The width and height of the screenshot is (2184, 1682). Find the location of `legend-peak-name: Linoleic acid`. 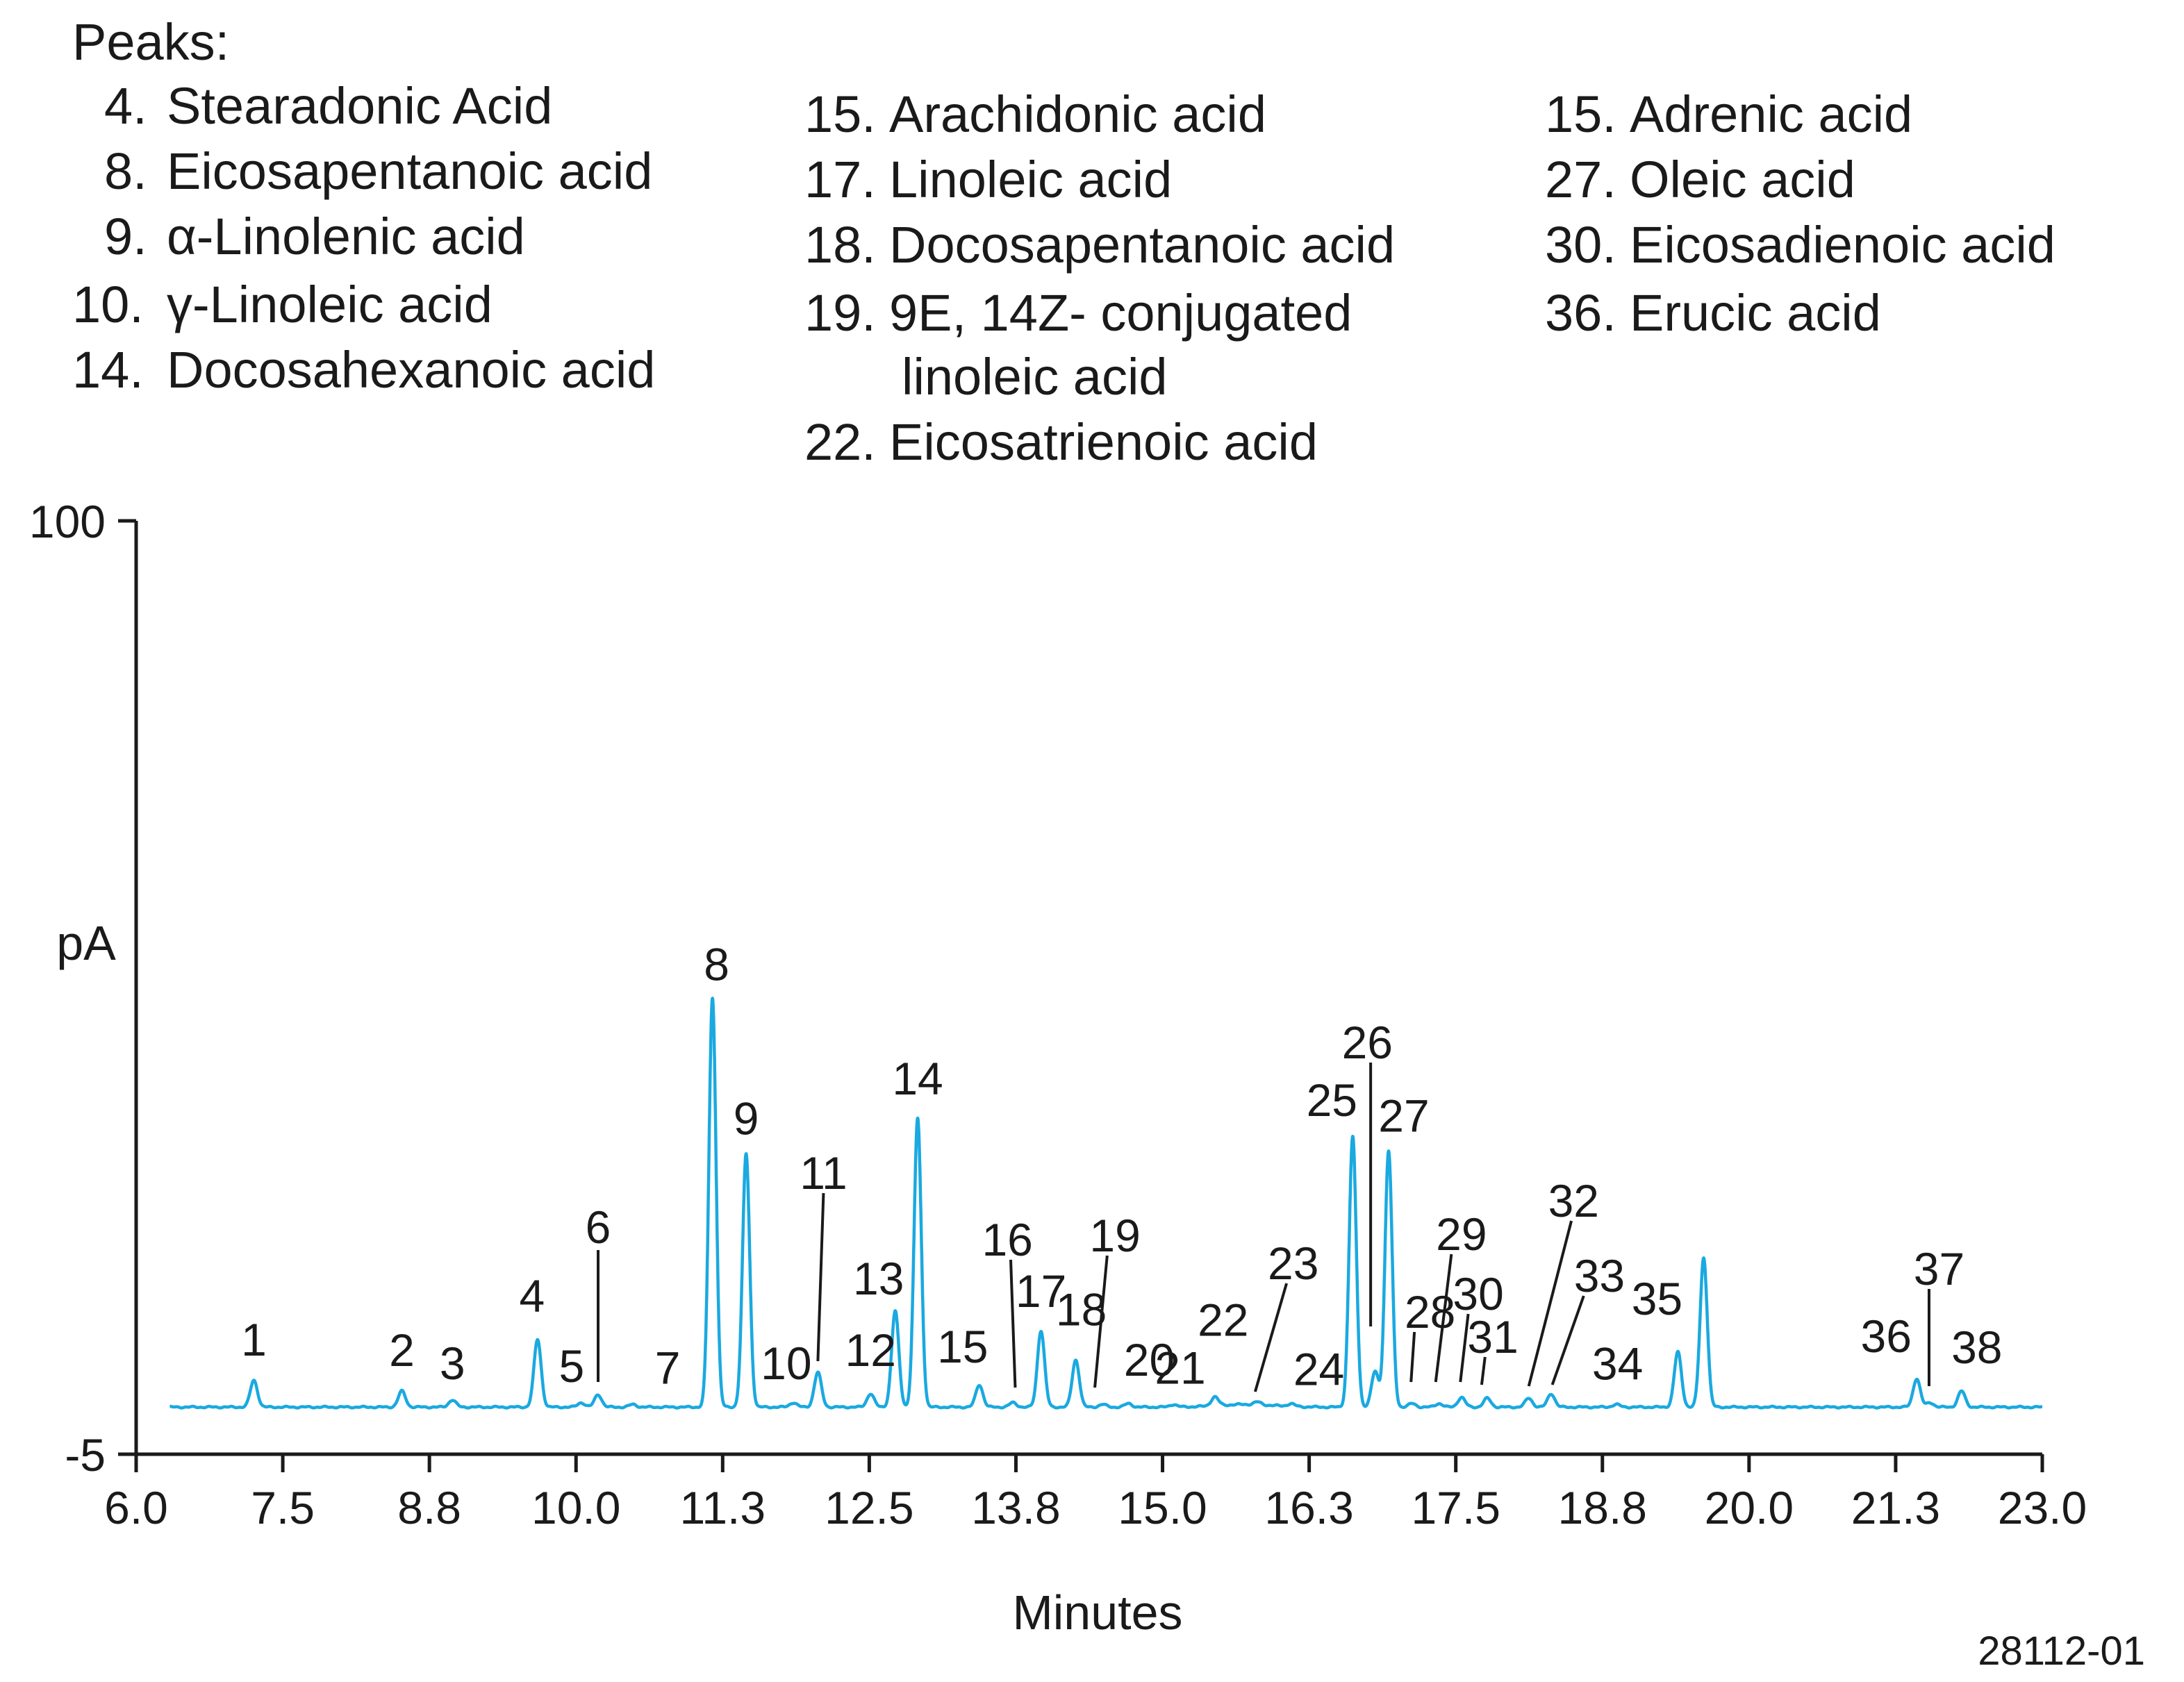

legend-peak-name: Linoleic acid is located at coordinates (1031, 179).